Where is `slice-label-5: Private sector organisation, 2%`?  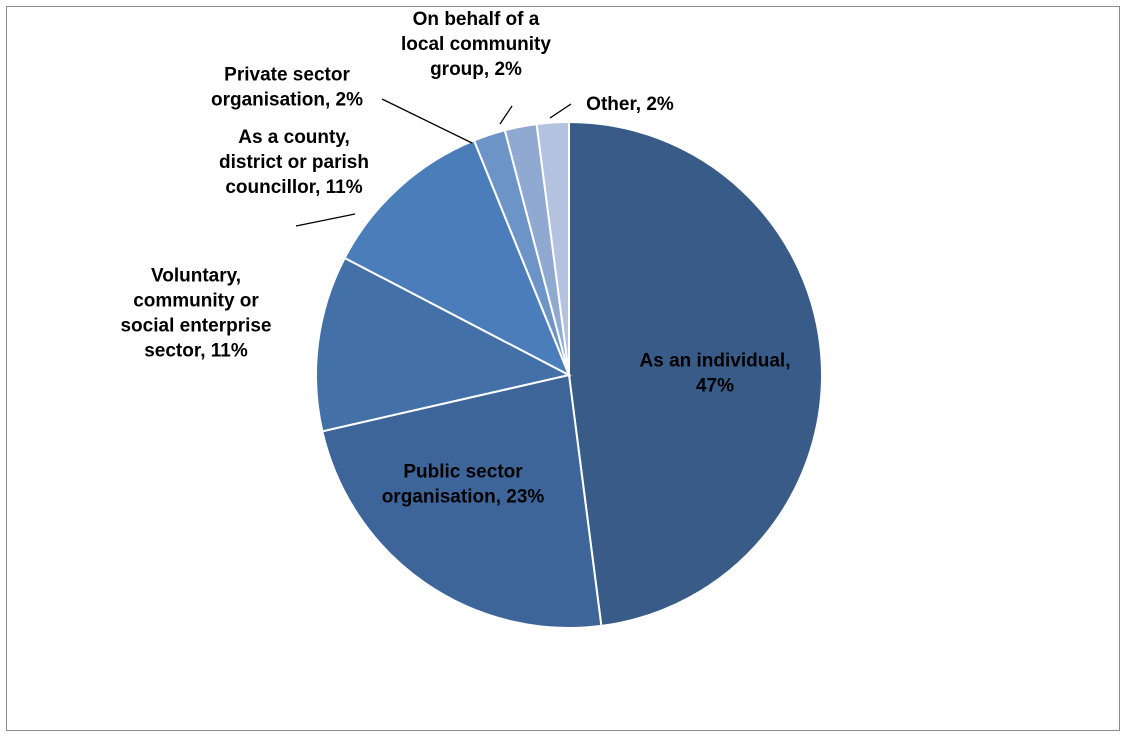
slice-label-5: Private sector organisation, 2% is located at coordinates (287, 88).